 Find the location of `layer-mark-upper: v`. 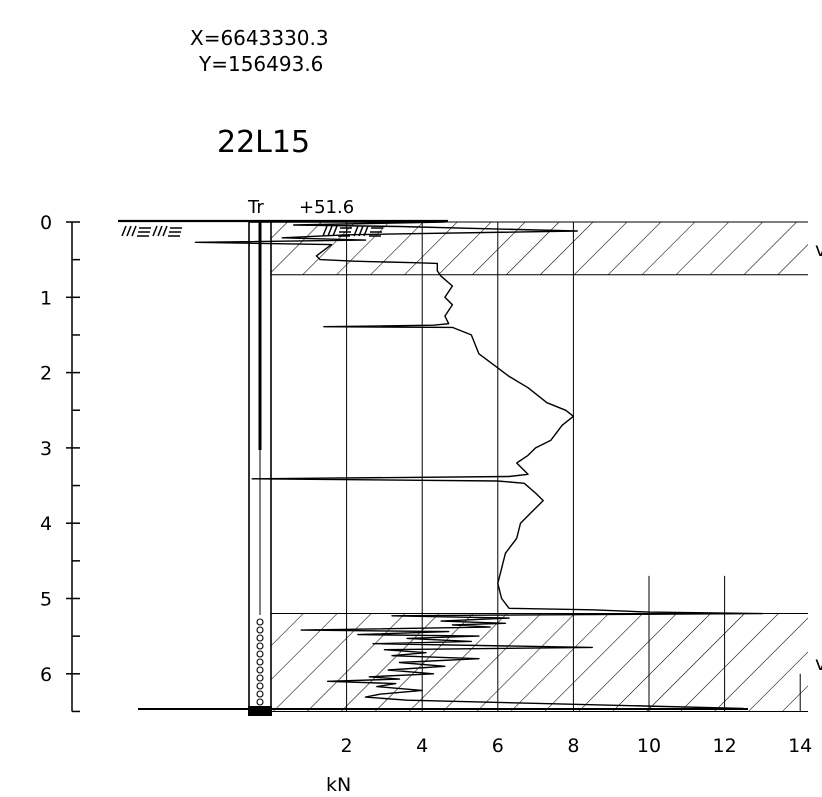

layer-mark-upper: v is located at coordinates (818, 250).